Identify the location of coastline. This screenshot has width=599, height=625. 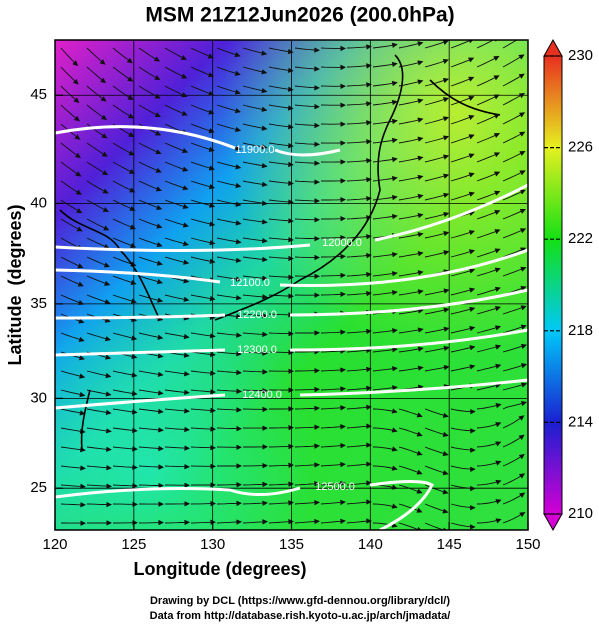
(309, 187).